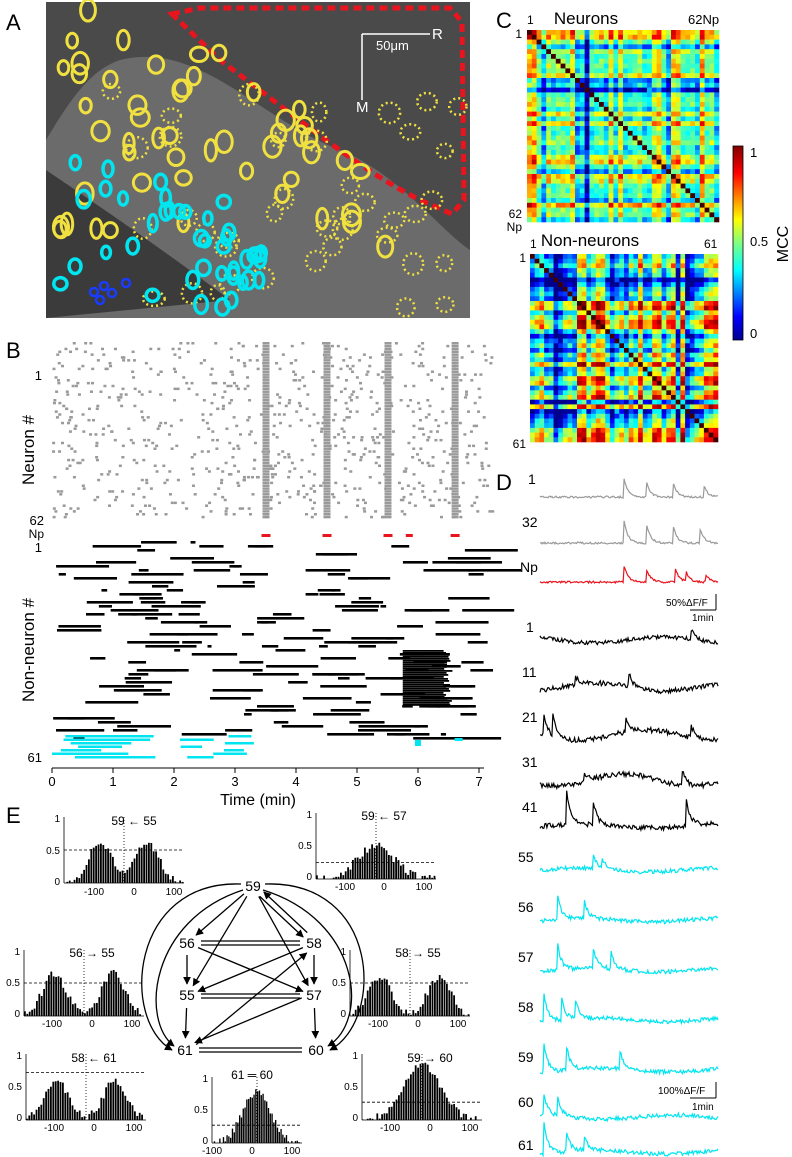  I want to click on hist-ytick: 0, so click(17, 1014).